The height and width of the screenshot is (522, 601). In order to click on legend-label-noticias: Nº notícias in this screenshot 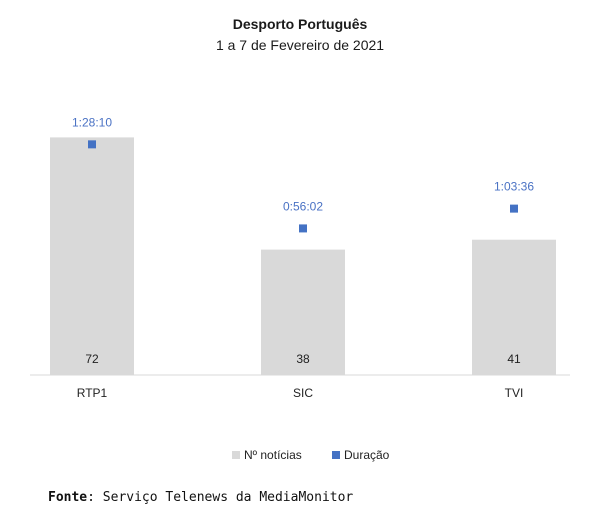, I will do `click(273, 455)`.